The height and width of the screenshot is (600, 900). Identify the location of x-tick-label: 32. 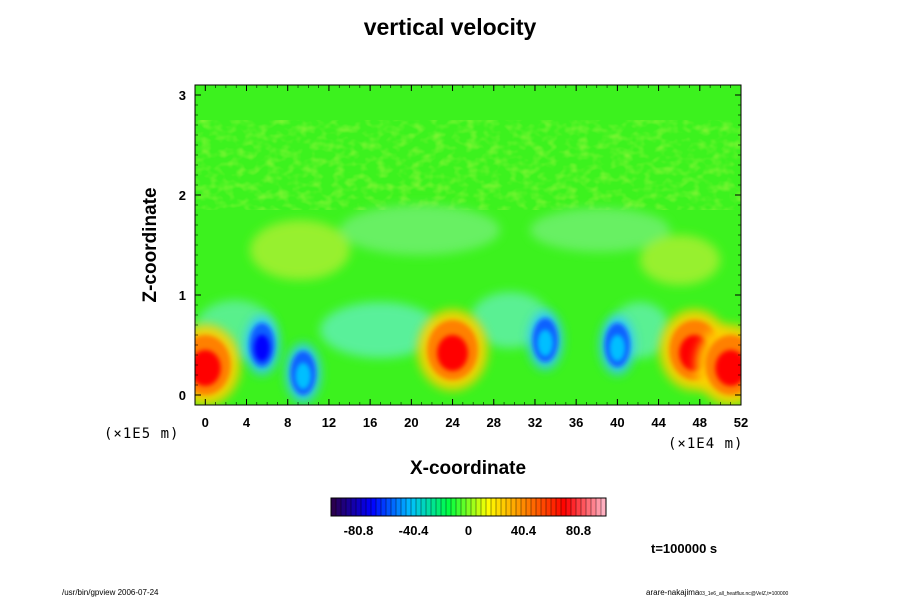
(535, 422).